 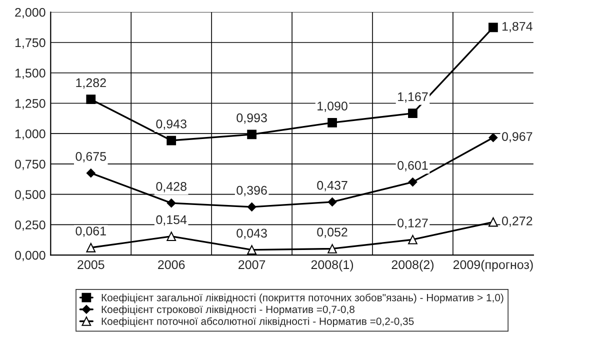 I want to click on data-label: 0,396, so click(x=251, y=191).